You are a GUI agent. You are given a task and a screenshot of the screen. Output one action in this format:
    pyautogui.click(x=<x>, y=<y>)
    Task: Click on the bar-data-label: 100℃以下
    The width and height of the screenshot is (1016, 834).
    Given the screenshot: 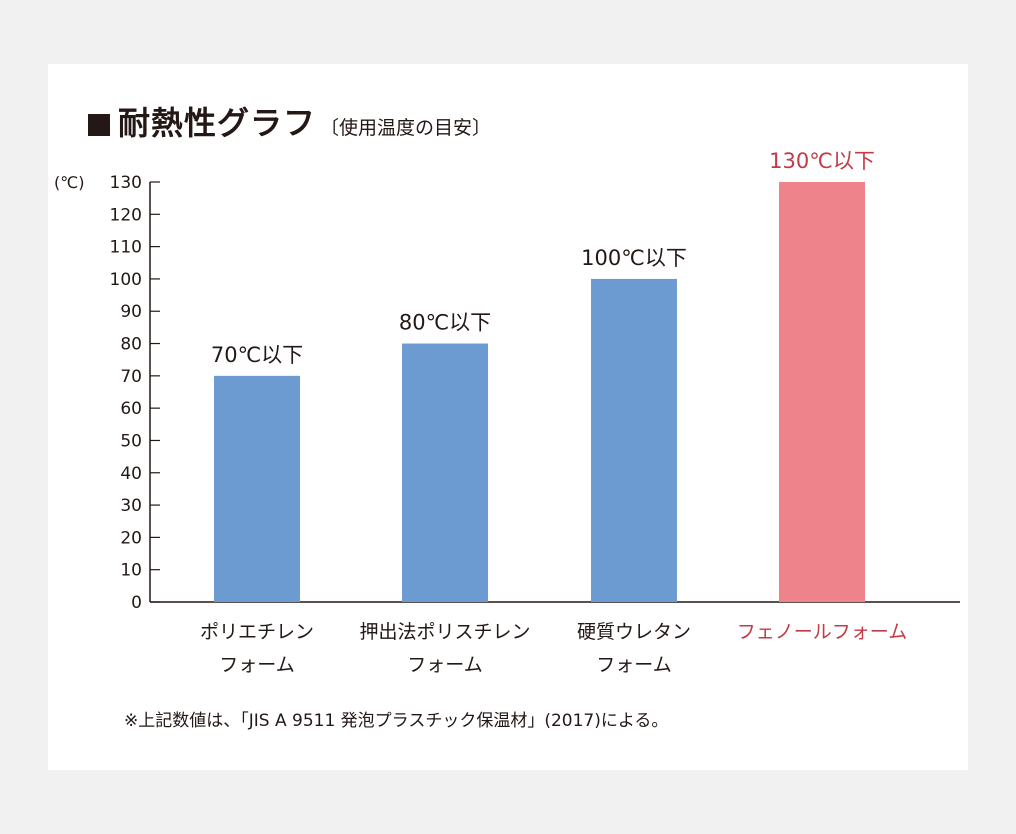 What is the action you would take?
    pyautogui.click(x=634, y=258)
    